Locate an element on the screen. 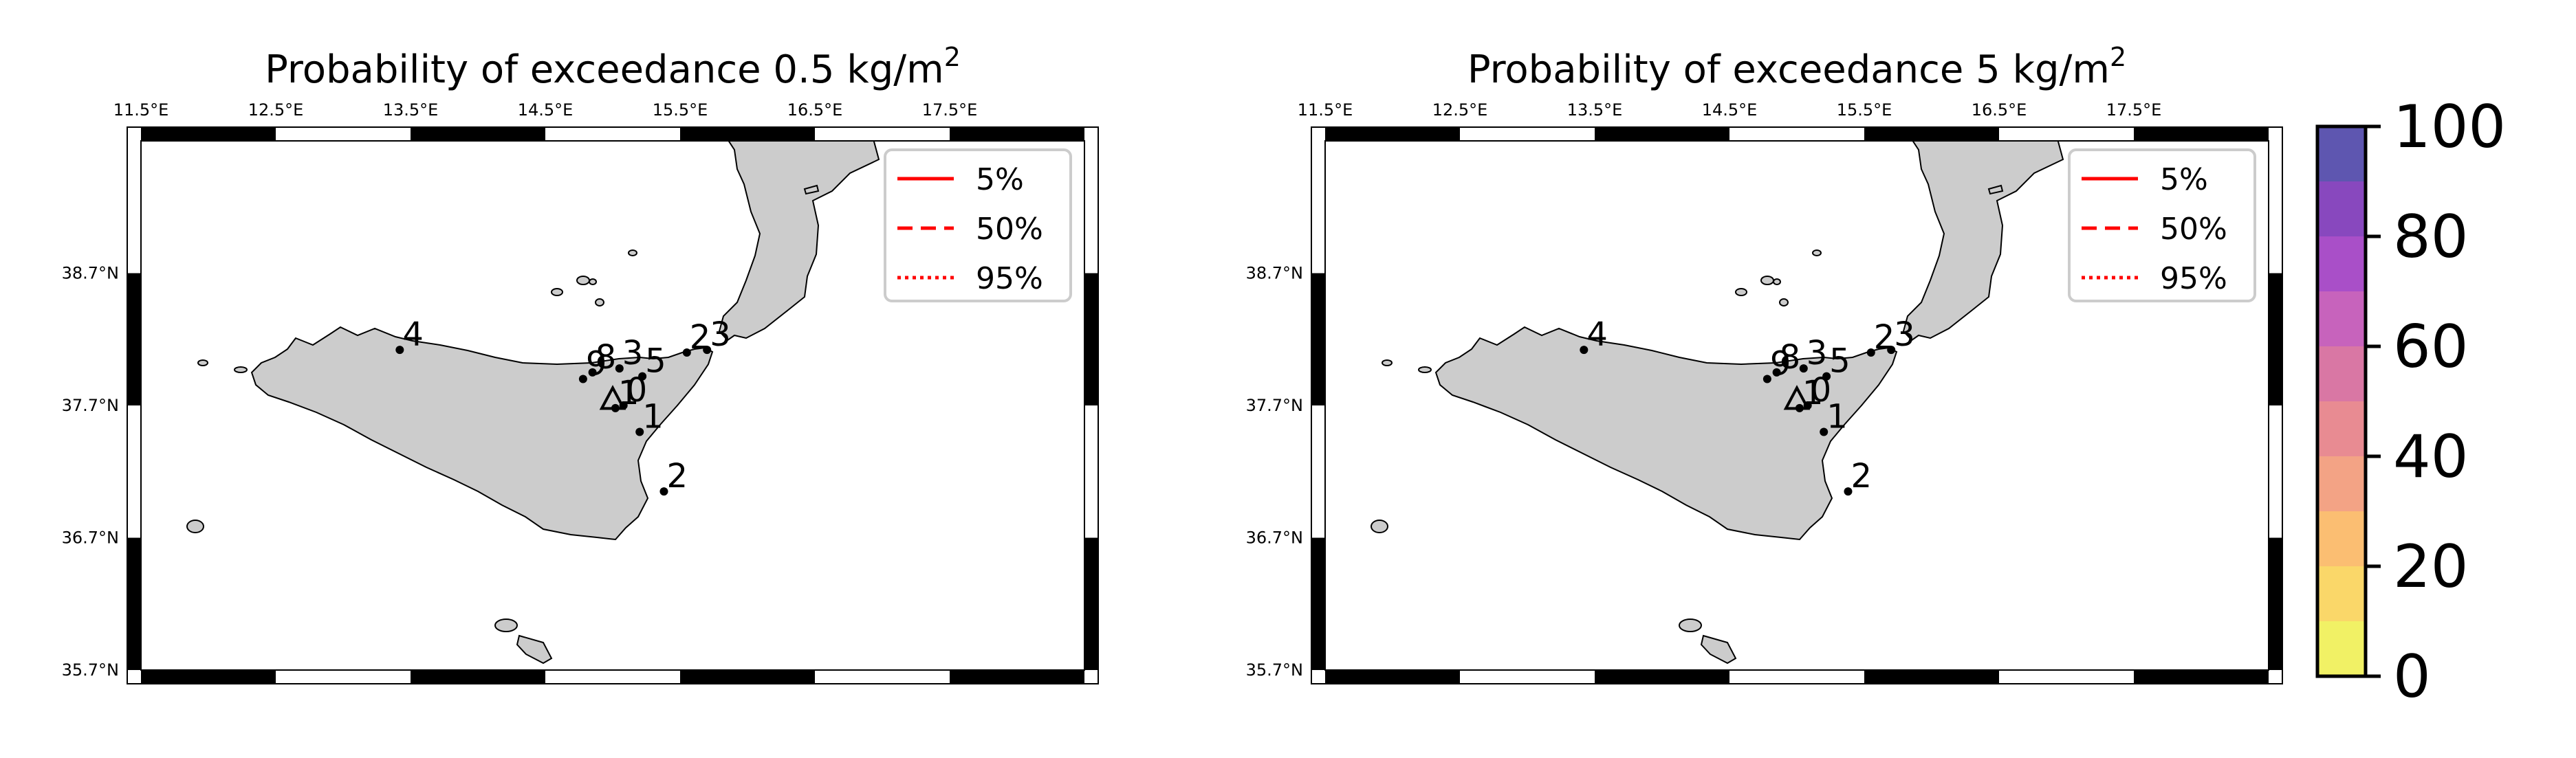 The image size is (2576, 758). colorbar-tick-label: 0 is located at coordinates (2412, 677).